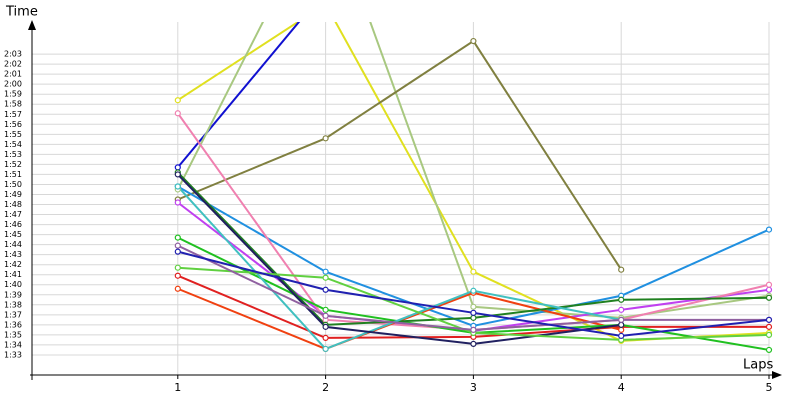 The height and width of the screenshot is (400, 800). I want to click on y-tick-label: 1:52, so click(13, 164).